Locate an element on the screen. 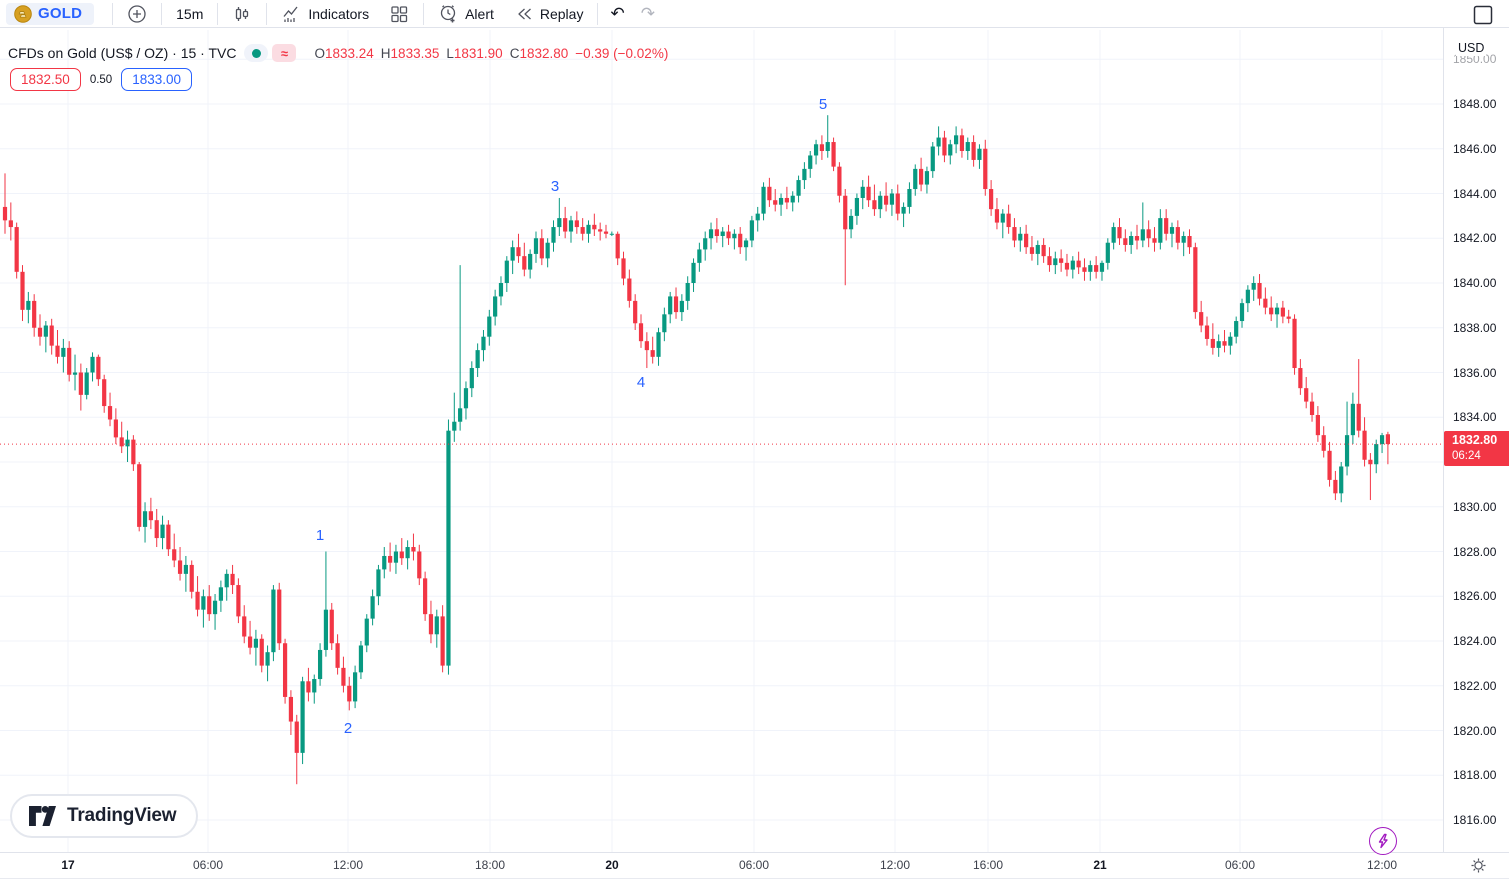  close-value: 1832.80 is located at coordinates (544, 53).